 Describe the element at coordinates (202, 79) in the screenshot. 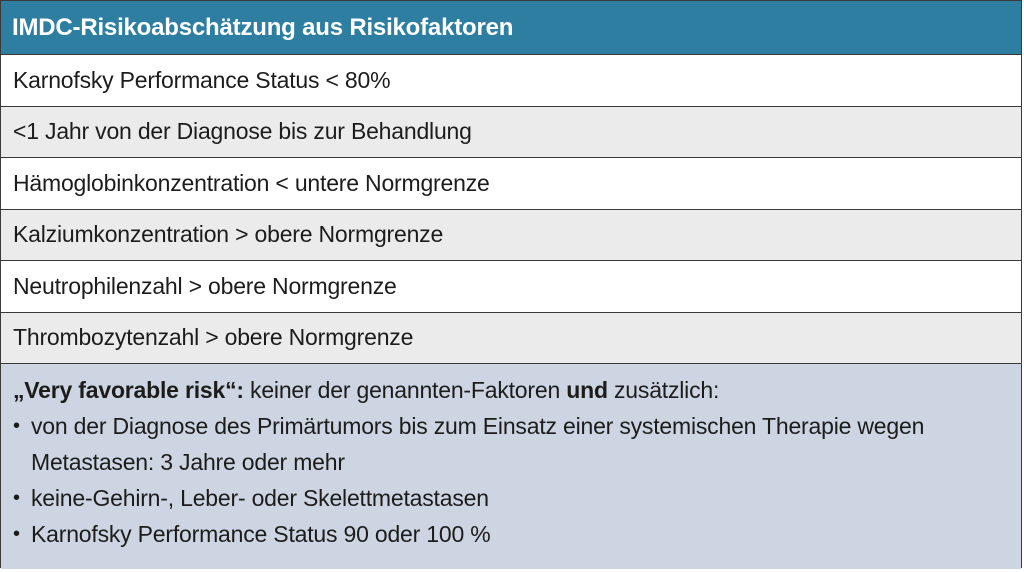

I see `row-text-karnofsky: Karnofsky Performance Status < 80%` at that location.